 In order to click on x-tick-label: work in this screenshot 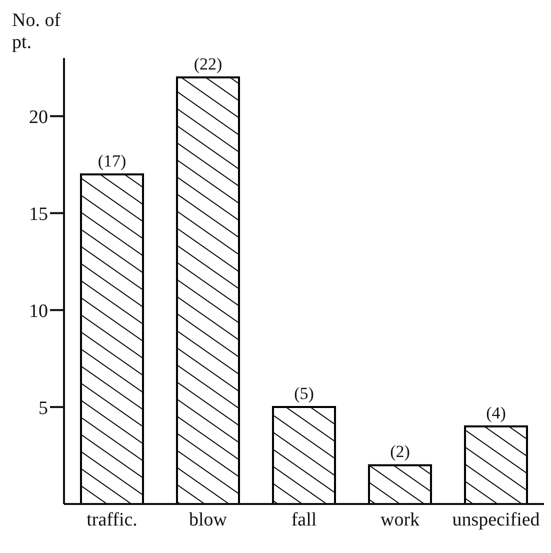, I will do `click(400, 519)`.